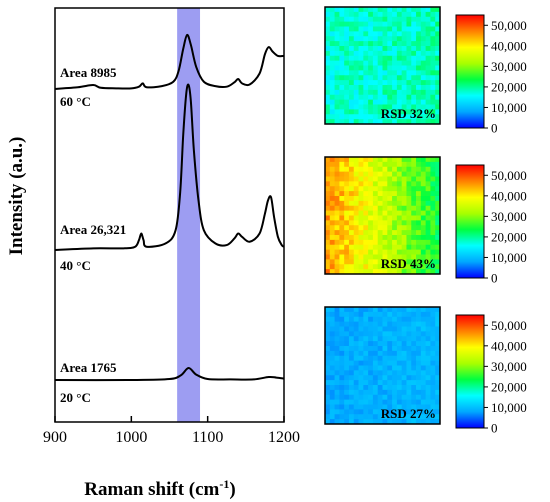 The height and width of the screenshot is (502, 550). Describe the element at coordinates (509, 175) in the screenshot. I see `colorbar-tick-label: 50,000` at that location.